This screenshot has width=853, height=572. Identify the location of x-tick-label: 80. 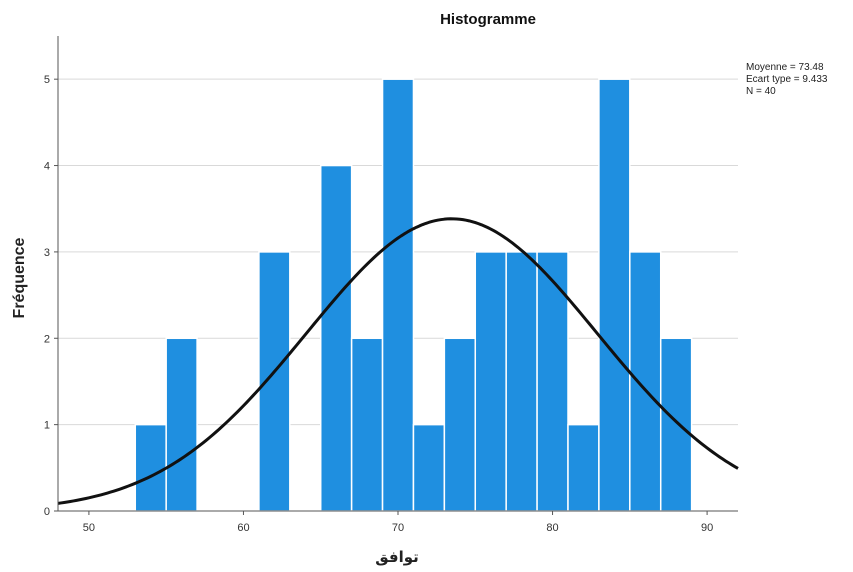
(552, 528).